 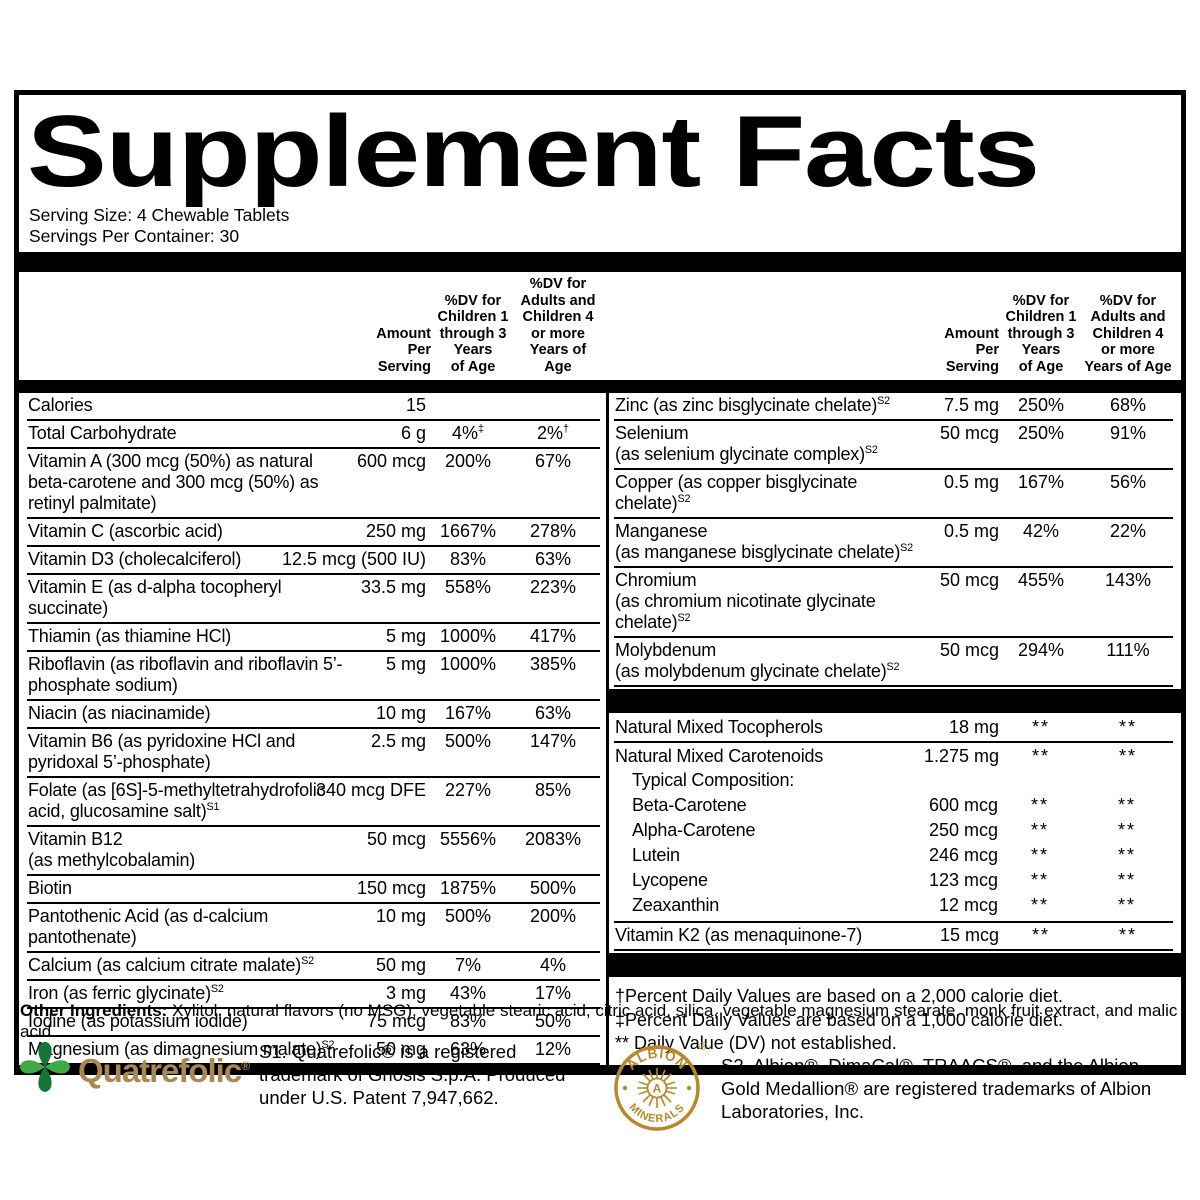 I want to click on dv-adults-cell: 56%, so click(x=1128, y=482).